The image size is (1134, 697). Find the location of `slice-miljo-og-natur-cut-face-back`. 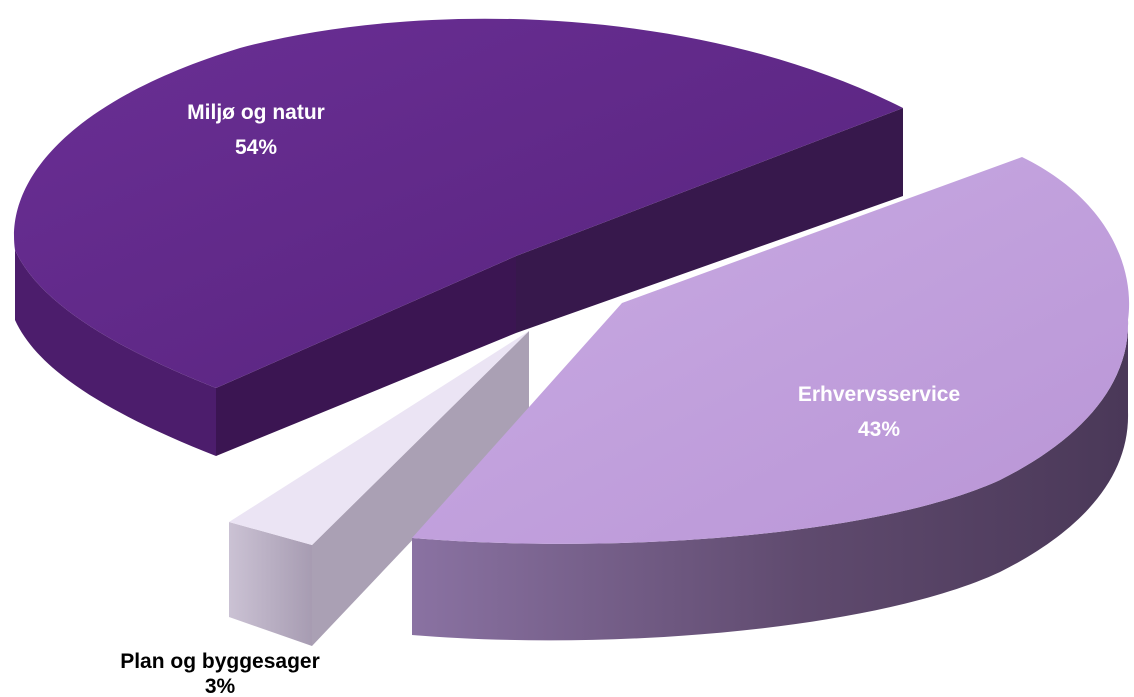

slice-miljo-og-natur-cut-face-back is located at coordinates (709, 220).